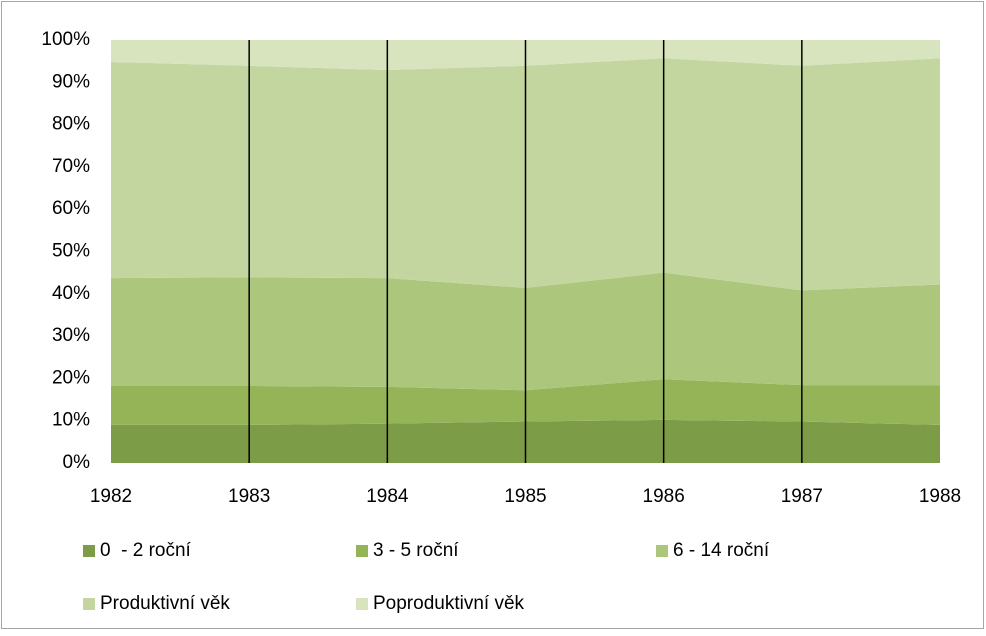  What do you see at coordinates (71, 166) in the screenshot?
I see `y-tick-label: 70%` at bounding box center [71, 166].